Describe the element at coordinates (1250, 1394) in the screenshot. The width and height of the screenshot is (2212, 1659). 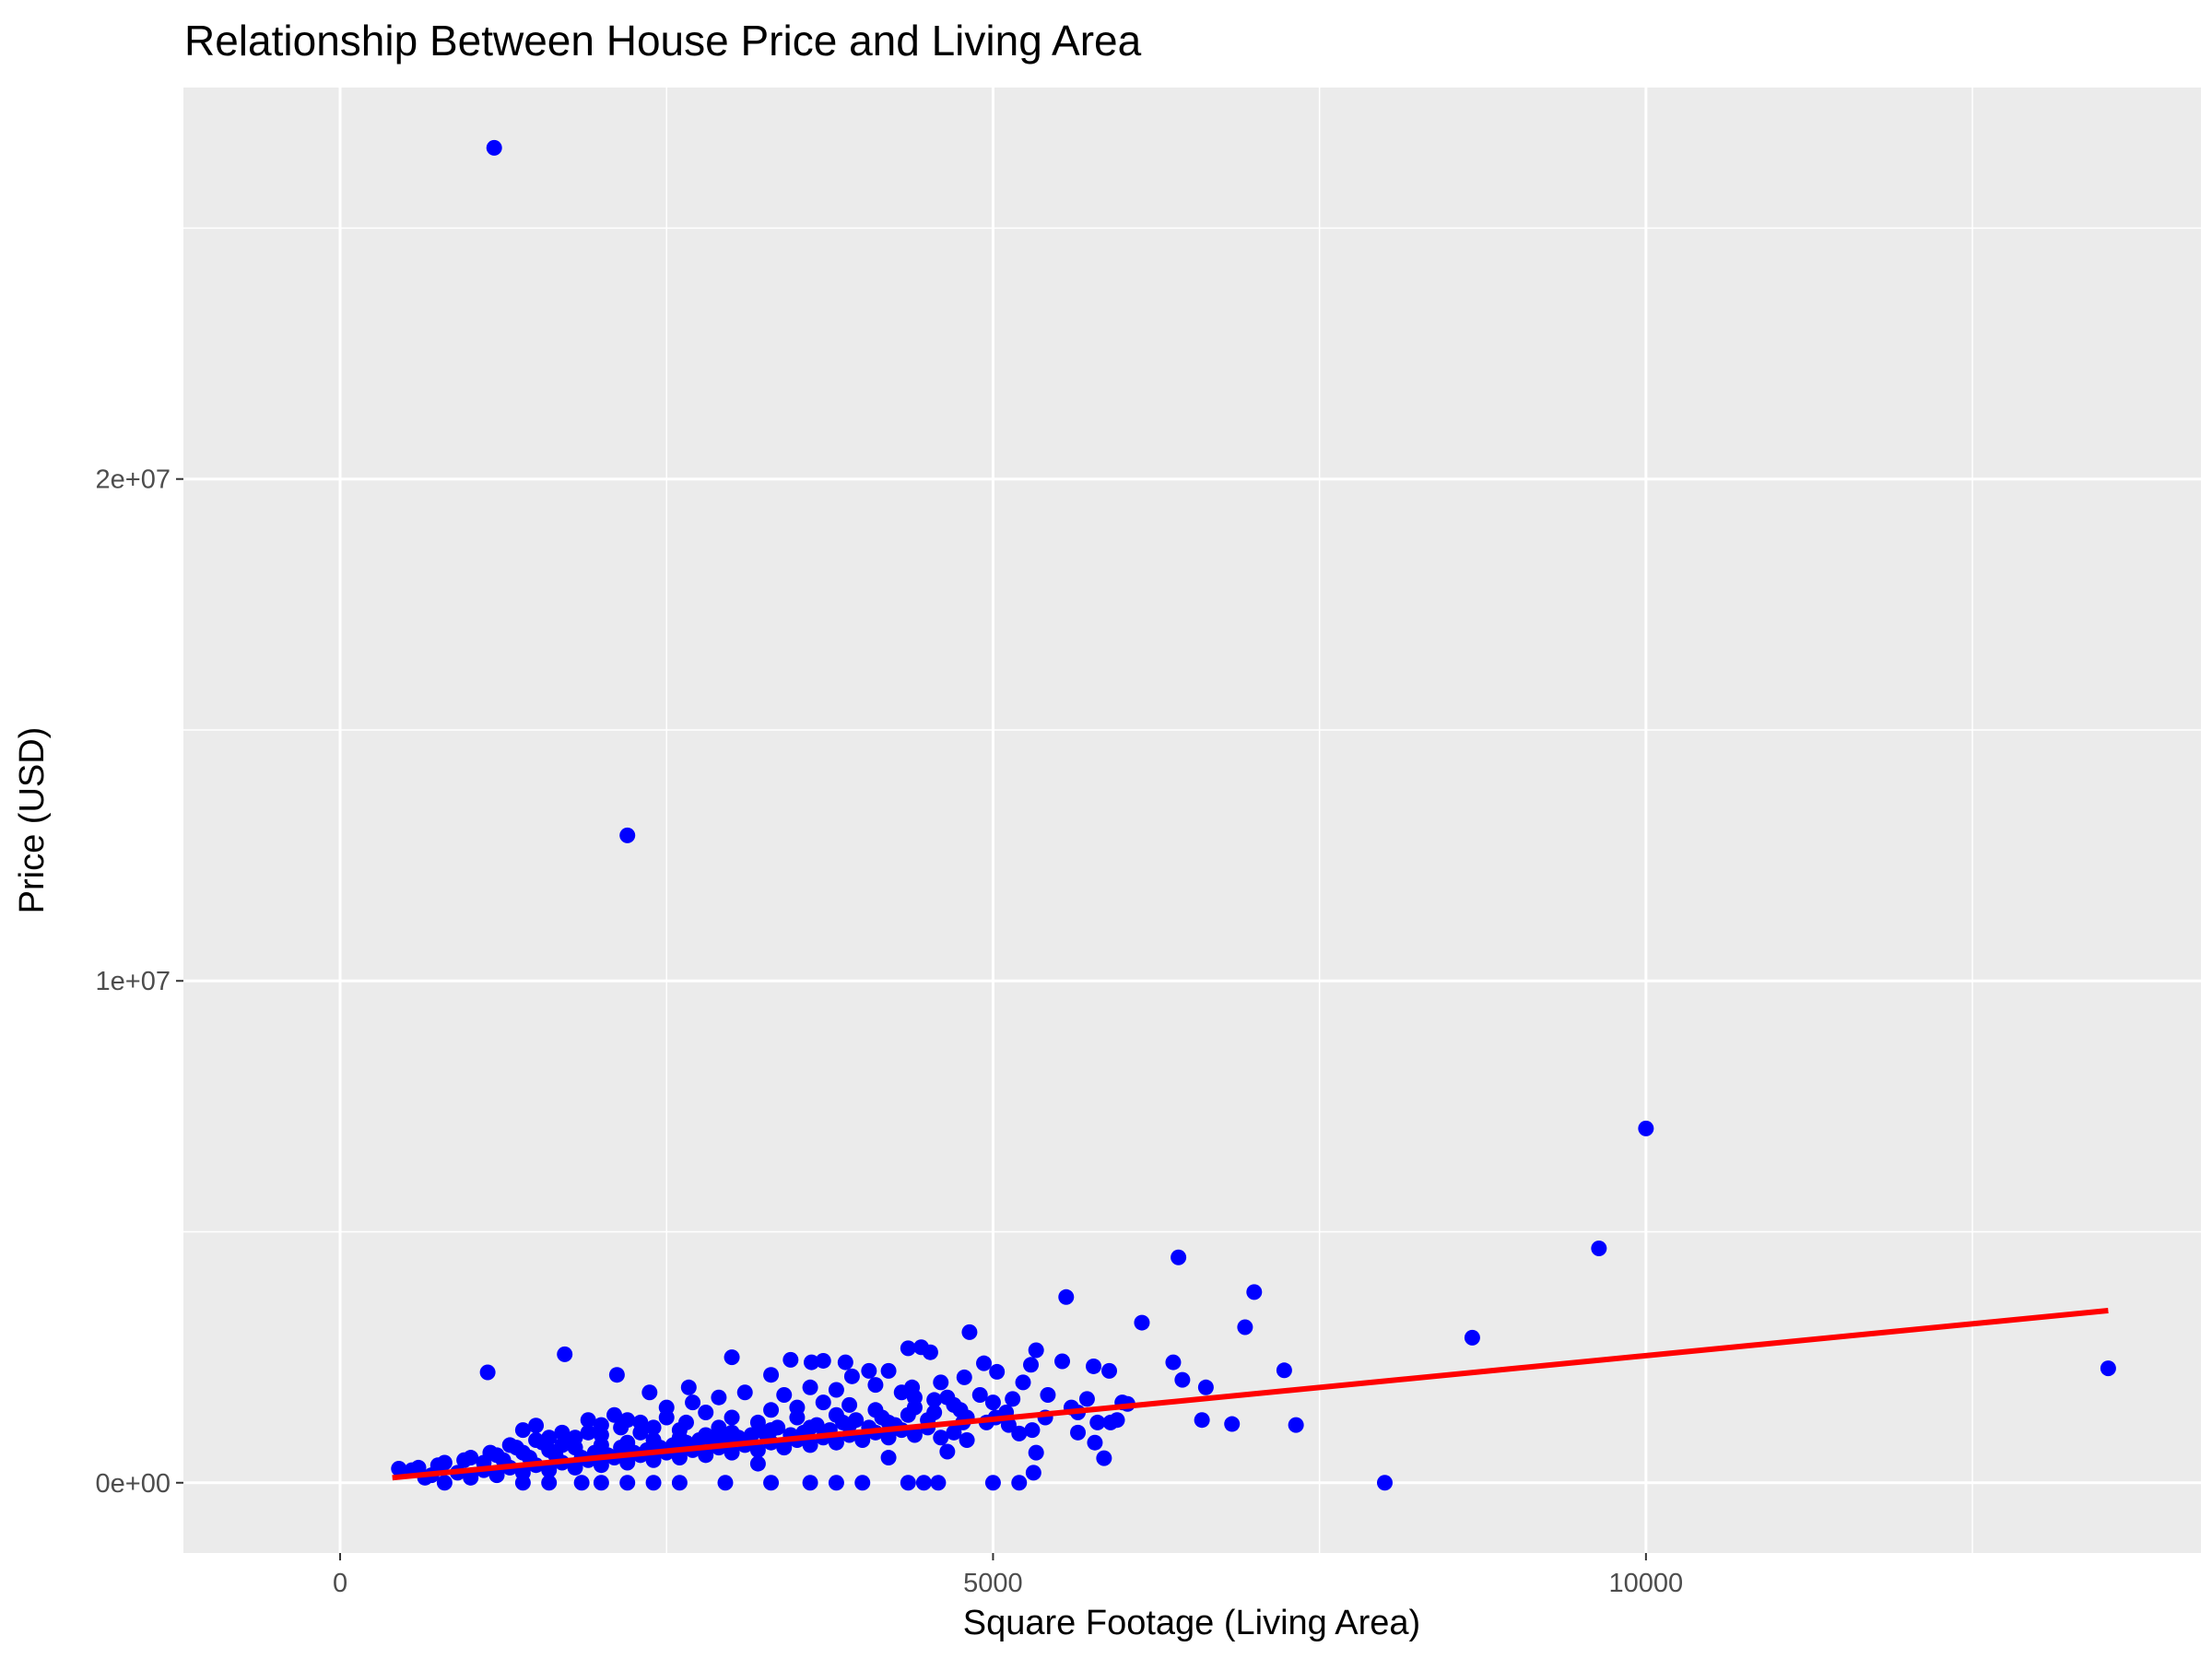
I see `trend-line` at that location.